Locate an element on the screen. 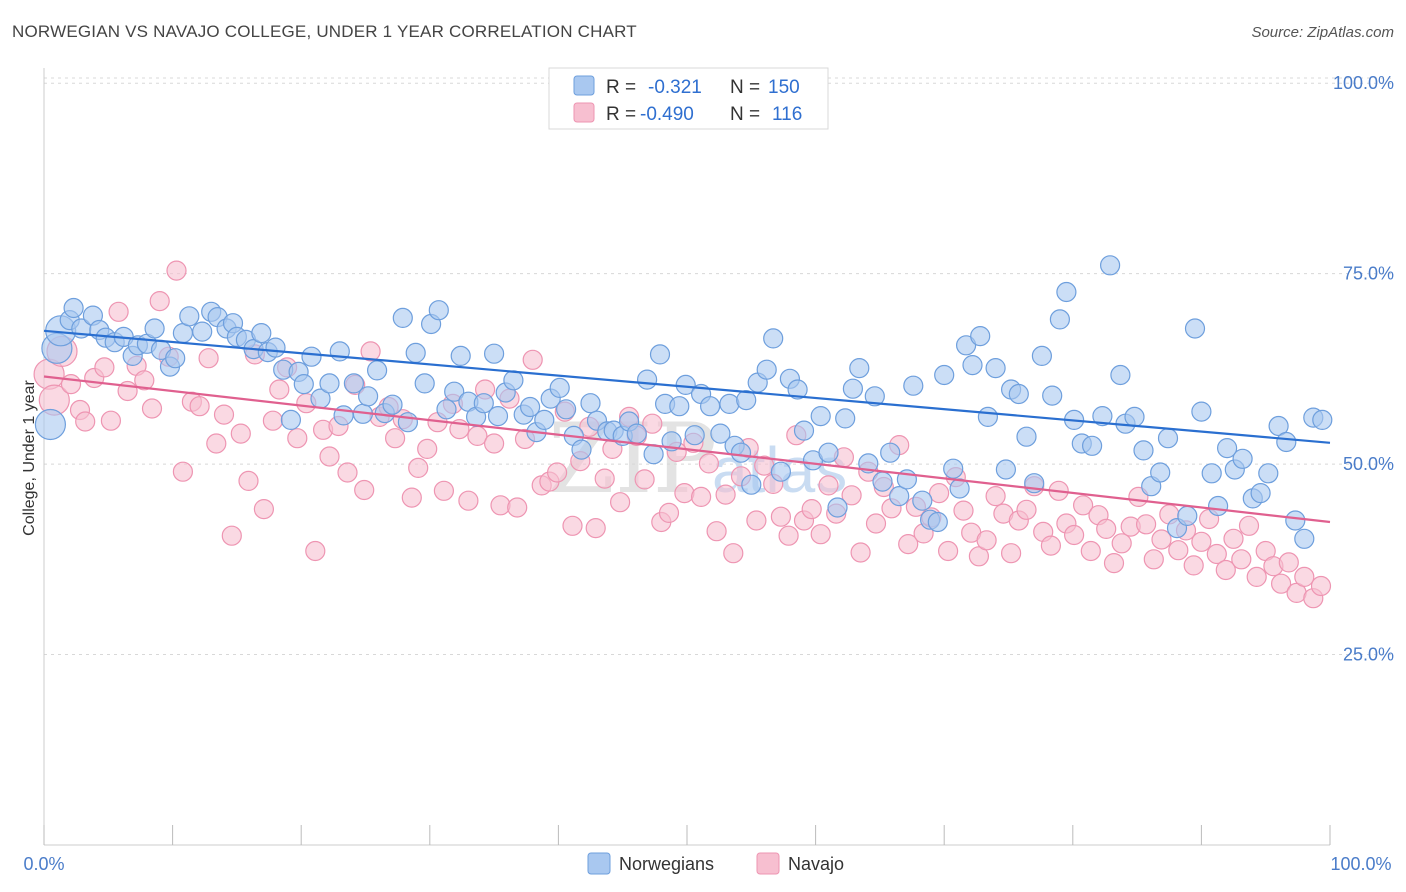 The image size is (1406, 892). bottom-legend-swatch-norwegians is located at coordinates (599, 863).